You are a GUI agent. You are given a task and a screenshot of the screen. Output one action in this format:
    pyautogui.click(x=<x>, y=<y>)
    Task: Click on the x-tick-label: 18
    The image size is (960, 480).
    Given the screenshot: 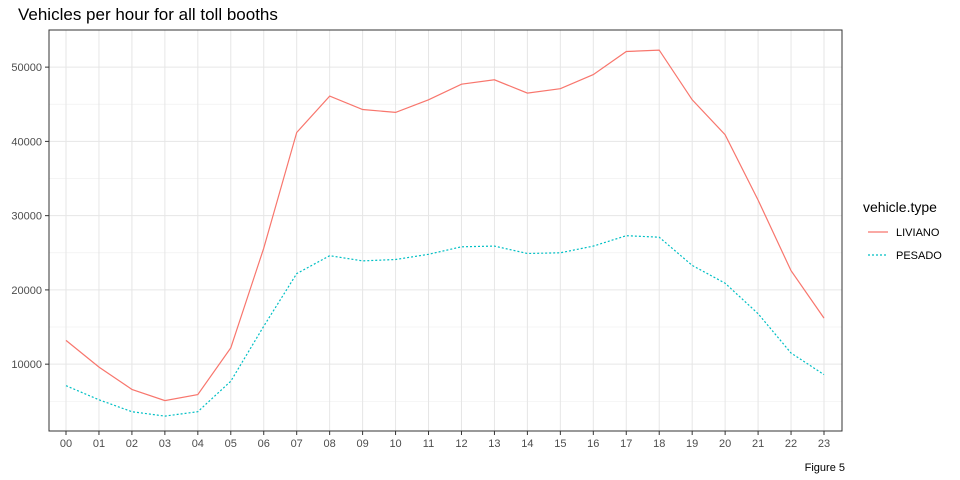 What is the action you would take?
    pyautogui.click(x=659, y=444)
    